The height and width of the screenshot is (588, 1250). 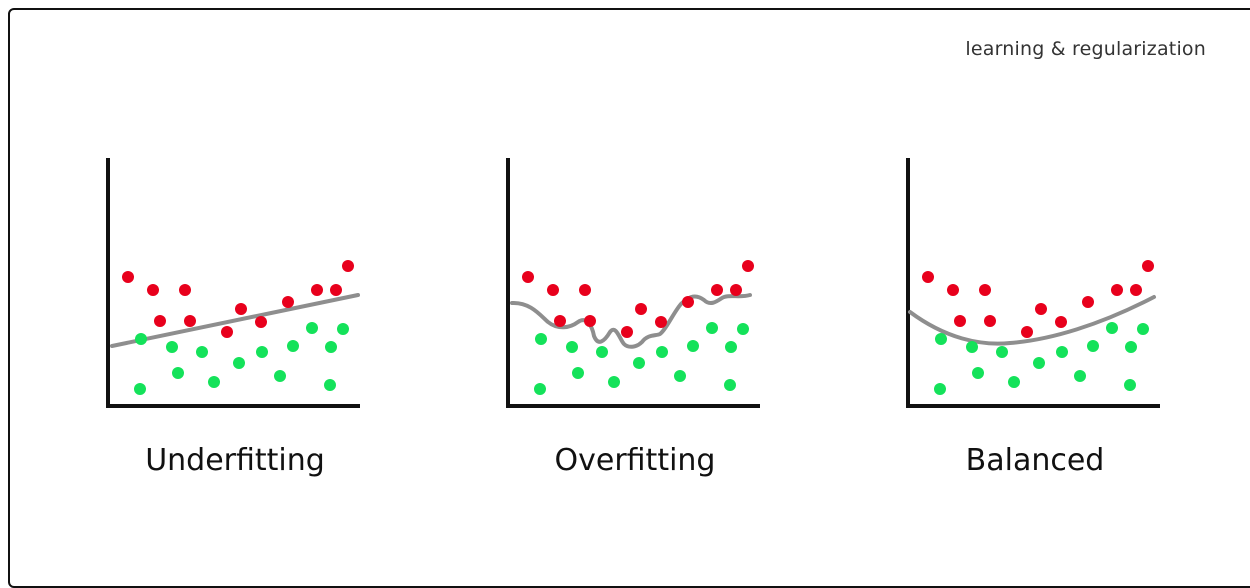 I want to click on panel-label: Underfitting, so click(x=235, y=460).